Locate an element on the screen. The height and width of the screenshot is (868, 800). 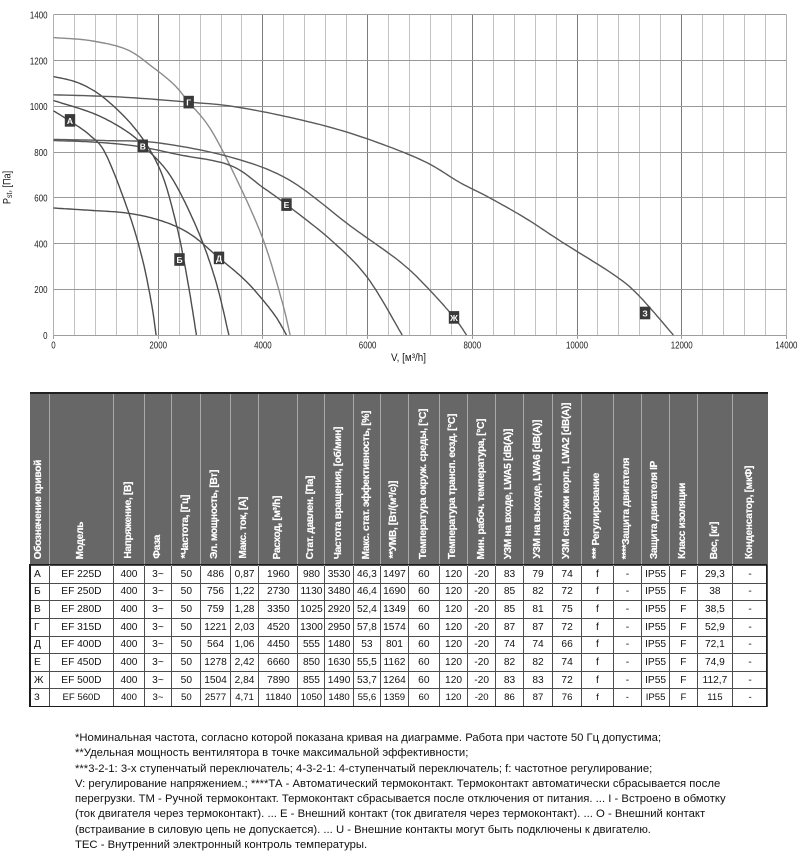
svg-text: V, [м³/h] is located at coordinates (408, 358).